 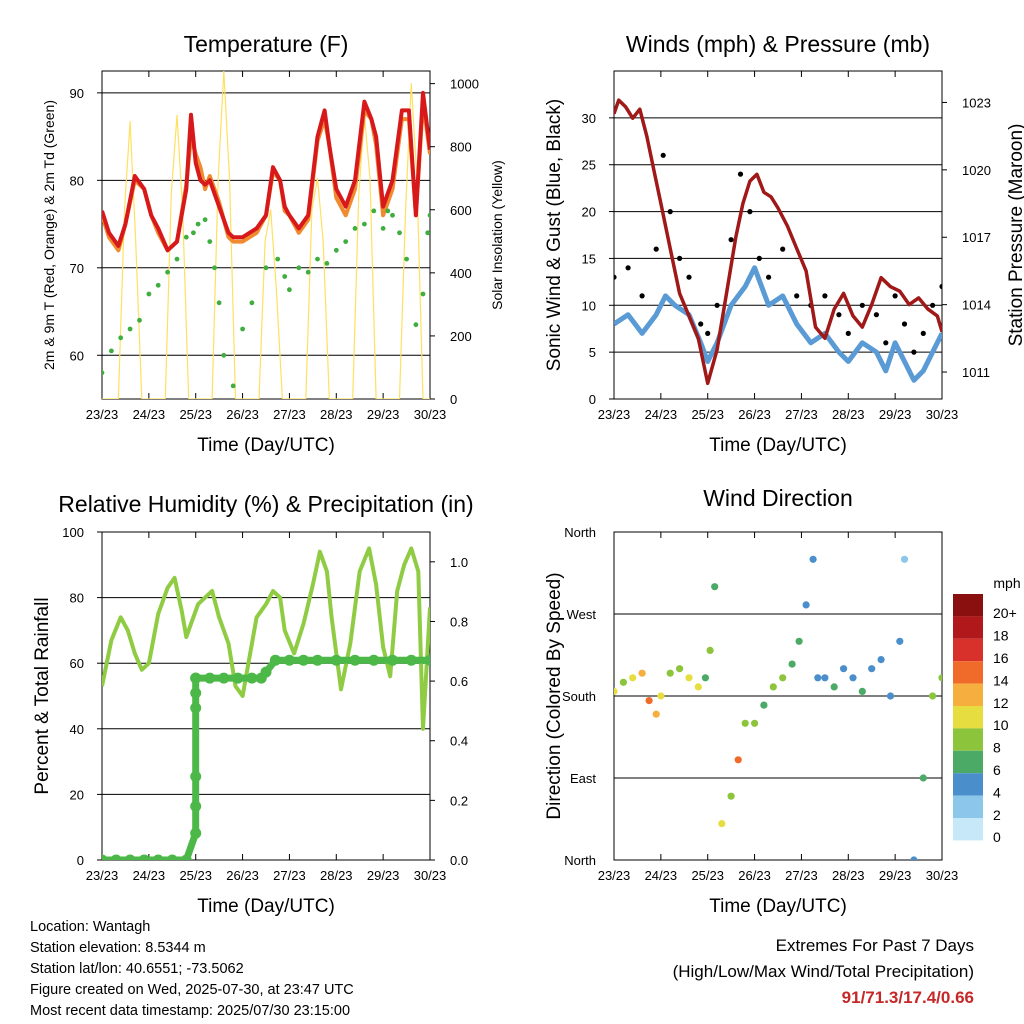 What do you see at coordinates (77, 93) in the screenshot?
I see `y-tick-label: 90` at bounding box center [77, 93].